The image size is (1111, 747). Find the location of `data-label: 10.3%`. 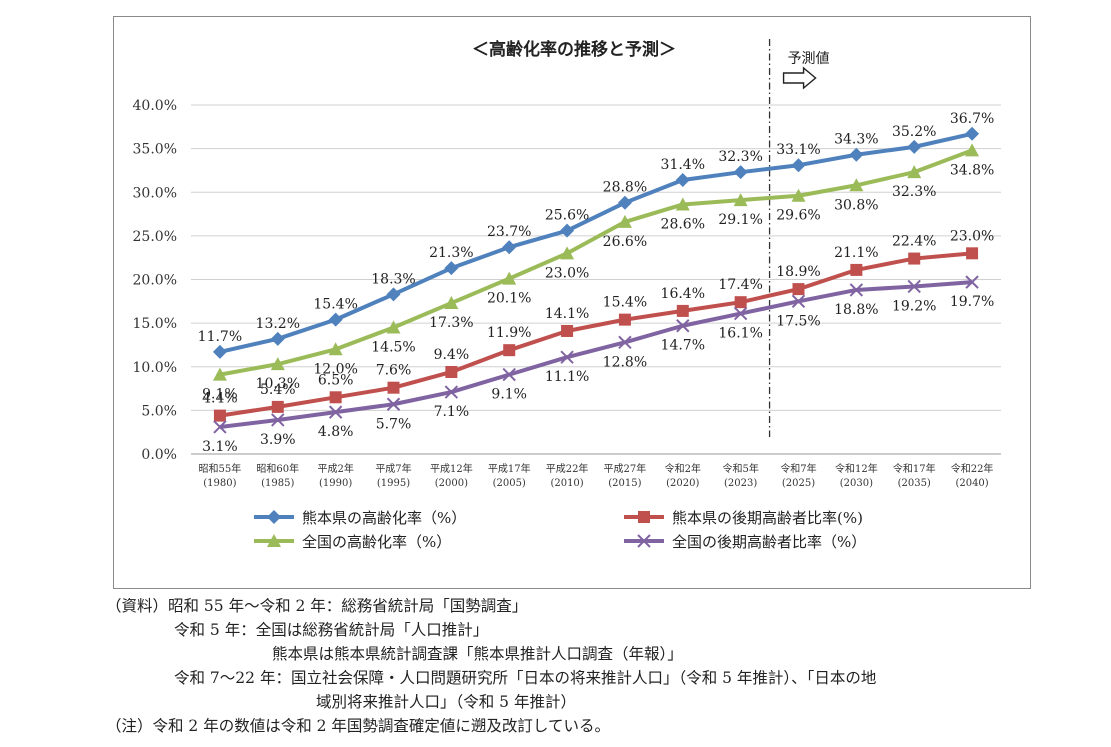

data-label: 10.3% is located at coordinates (278, 384).